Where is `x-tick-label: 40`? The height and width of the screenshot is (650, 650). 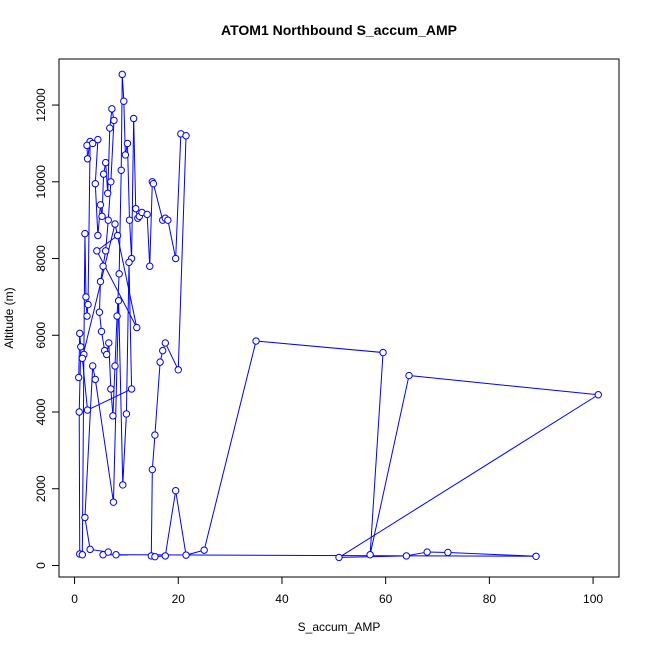
x-tick-label: 40 is located at coordinates (282, 599).